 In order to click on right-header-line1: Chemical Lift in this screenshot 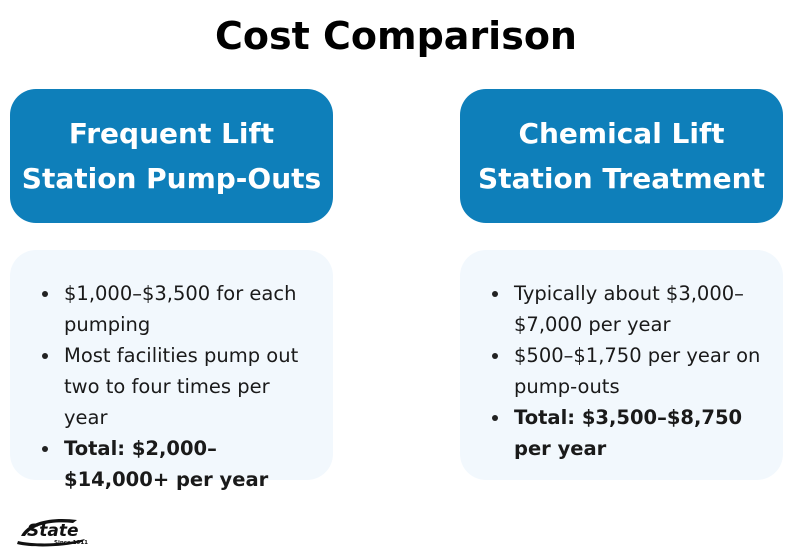, I will do `click(621, 133)`.